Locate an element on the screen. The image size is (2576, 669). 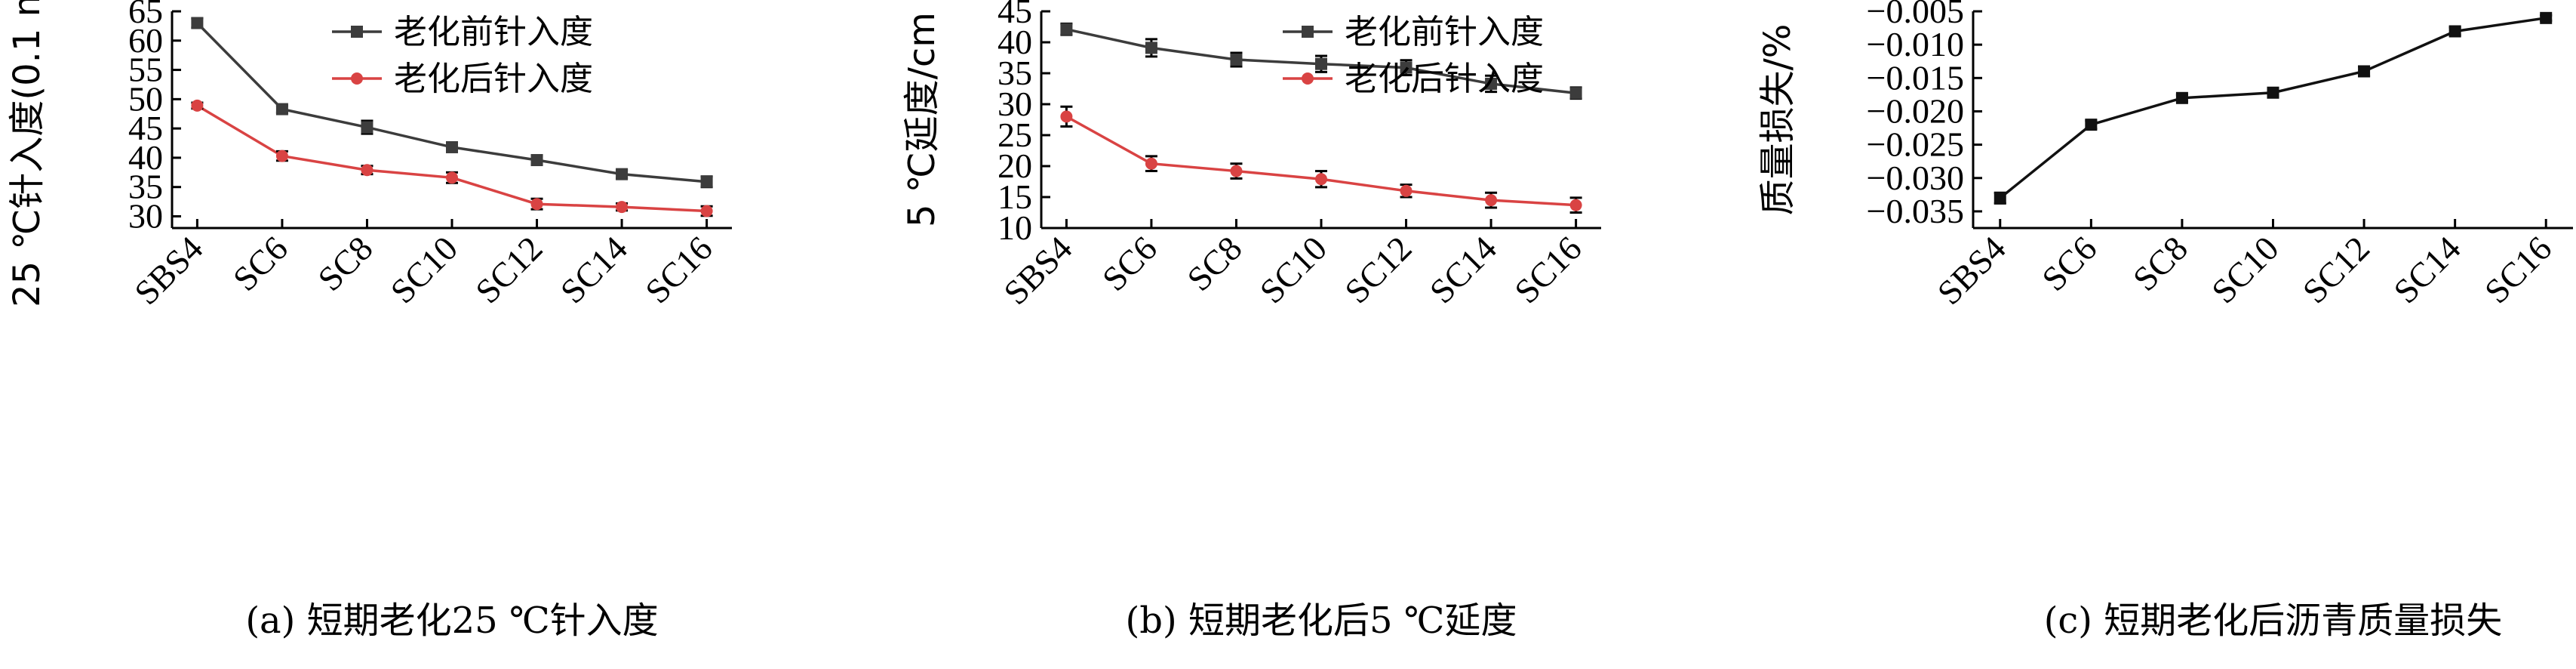
y-axis-title: 5 ℃延度/cm is located at coordinates (922, 119).